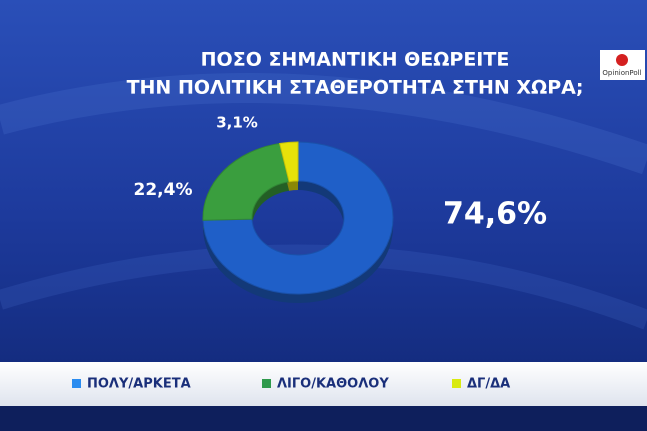 This screenshot has height=431, width=647. Describe the element at coordinates (621, 73) in the screenshot. I see `logo-text: OpinionPoll` at that location.